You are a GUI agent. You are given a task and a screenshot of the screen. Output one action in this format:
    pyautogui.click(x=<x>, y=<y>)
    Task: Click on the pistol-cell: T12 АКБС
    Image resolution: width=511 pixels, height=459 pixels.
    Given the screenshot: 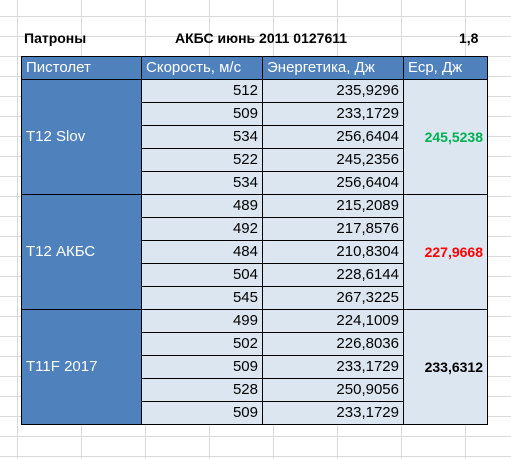 What is the action you would take?
    pyautogui.click(x=81, y=252)
    